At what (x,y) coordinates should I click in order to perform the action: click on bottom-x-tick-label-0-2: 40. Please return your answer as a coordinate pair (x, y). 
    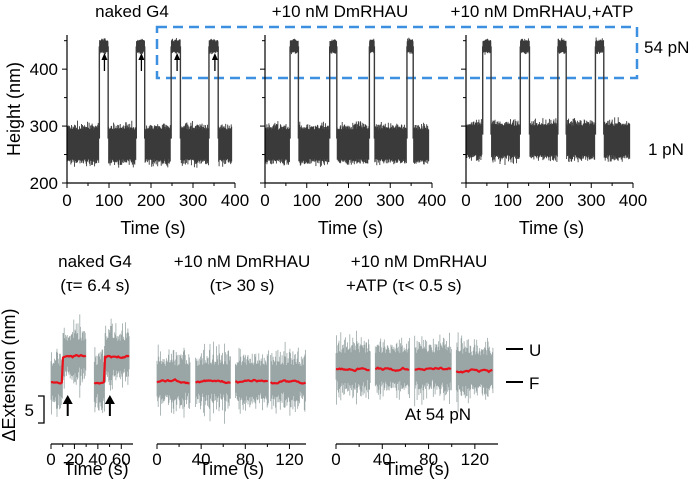
    Looking at the image, I should click on (97, 459).